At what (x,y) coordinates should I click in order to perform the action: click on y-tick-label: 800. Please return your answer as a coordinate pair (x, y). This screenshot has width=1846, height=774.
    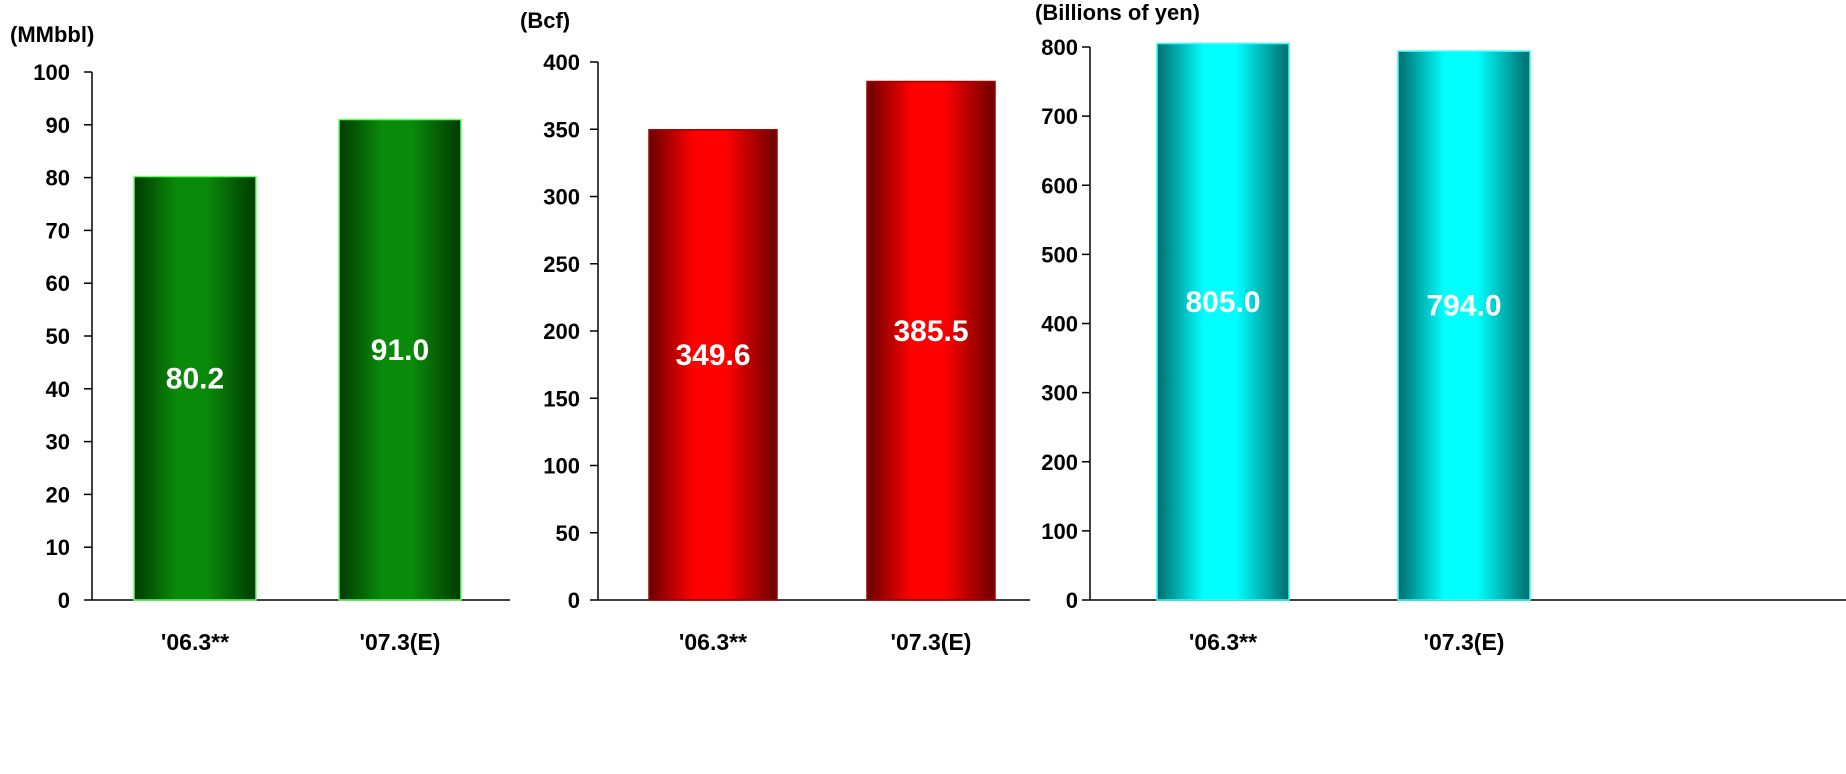
    Looking at the image, I should click on (1059, 47).